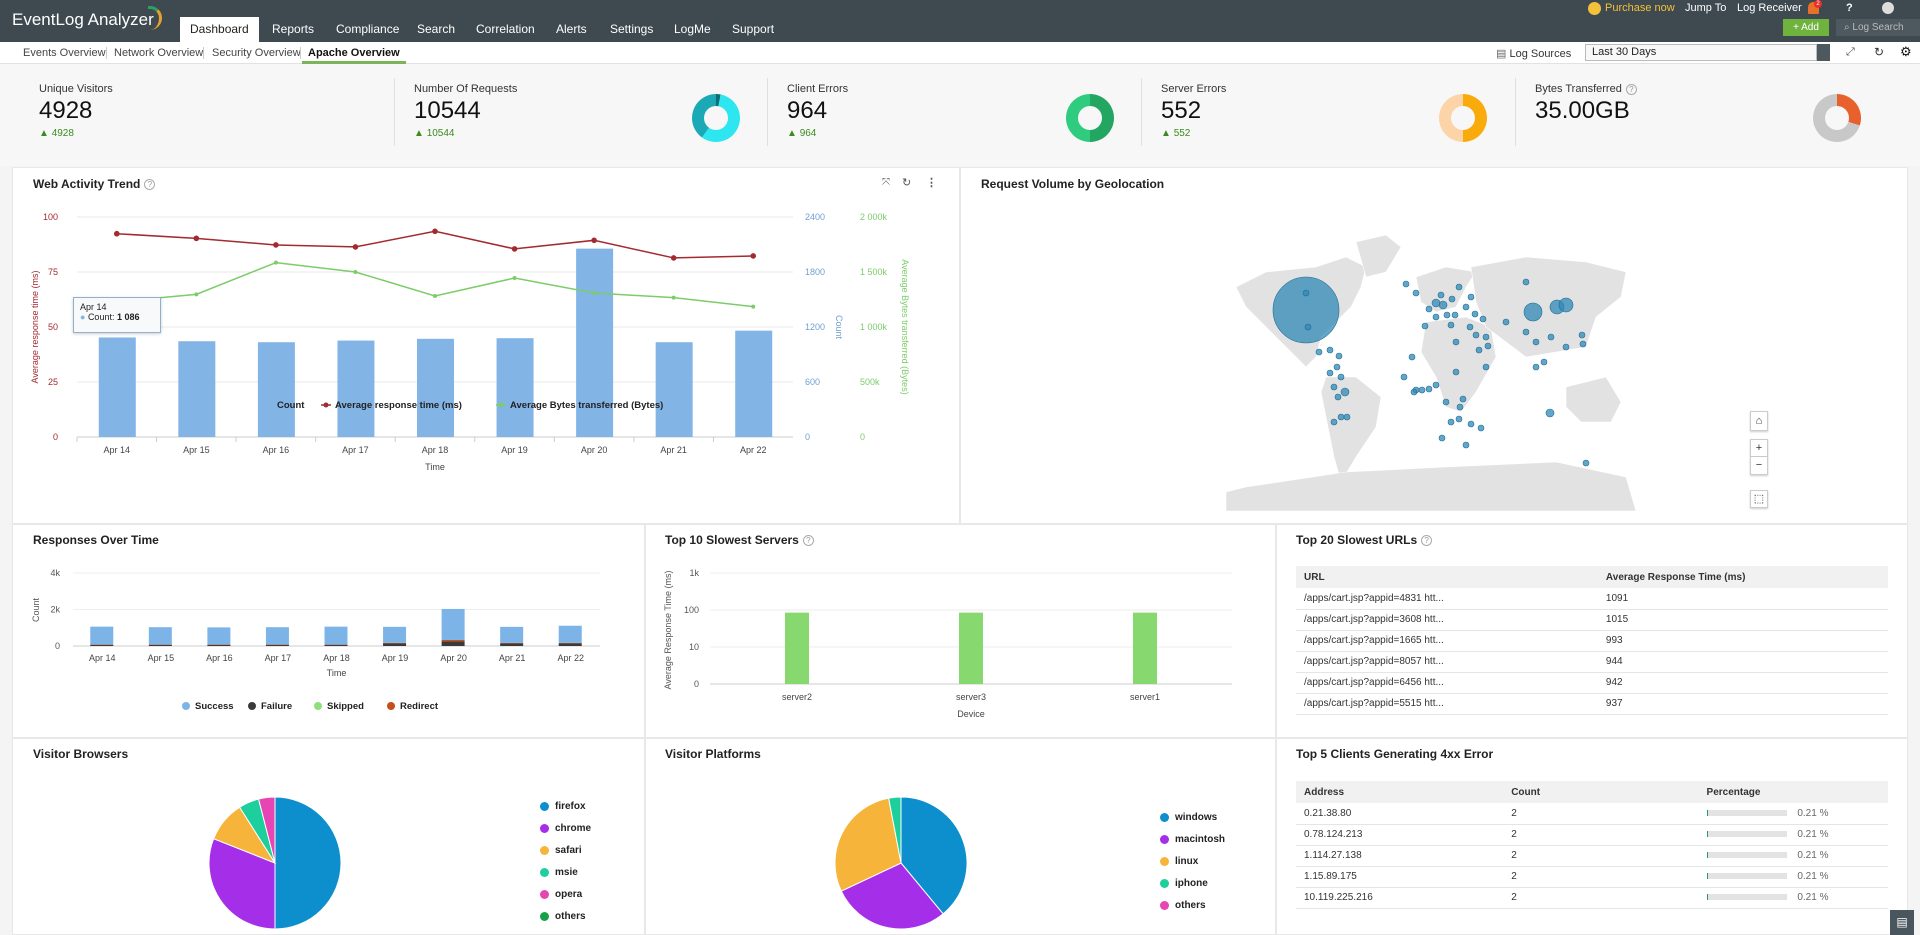  I want to click on column-header: Address, so click(1400, 792).